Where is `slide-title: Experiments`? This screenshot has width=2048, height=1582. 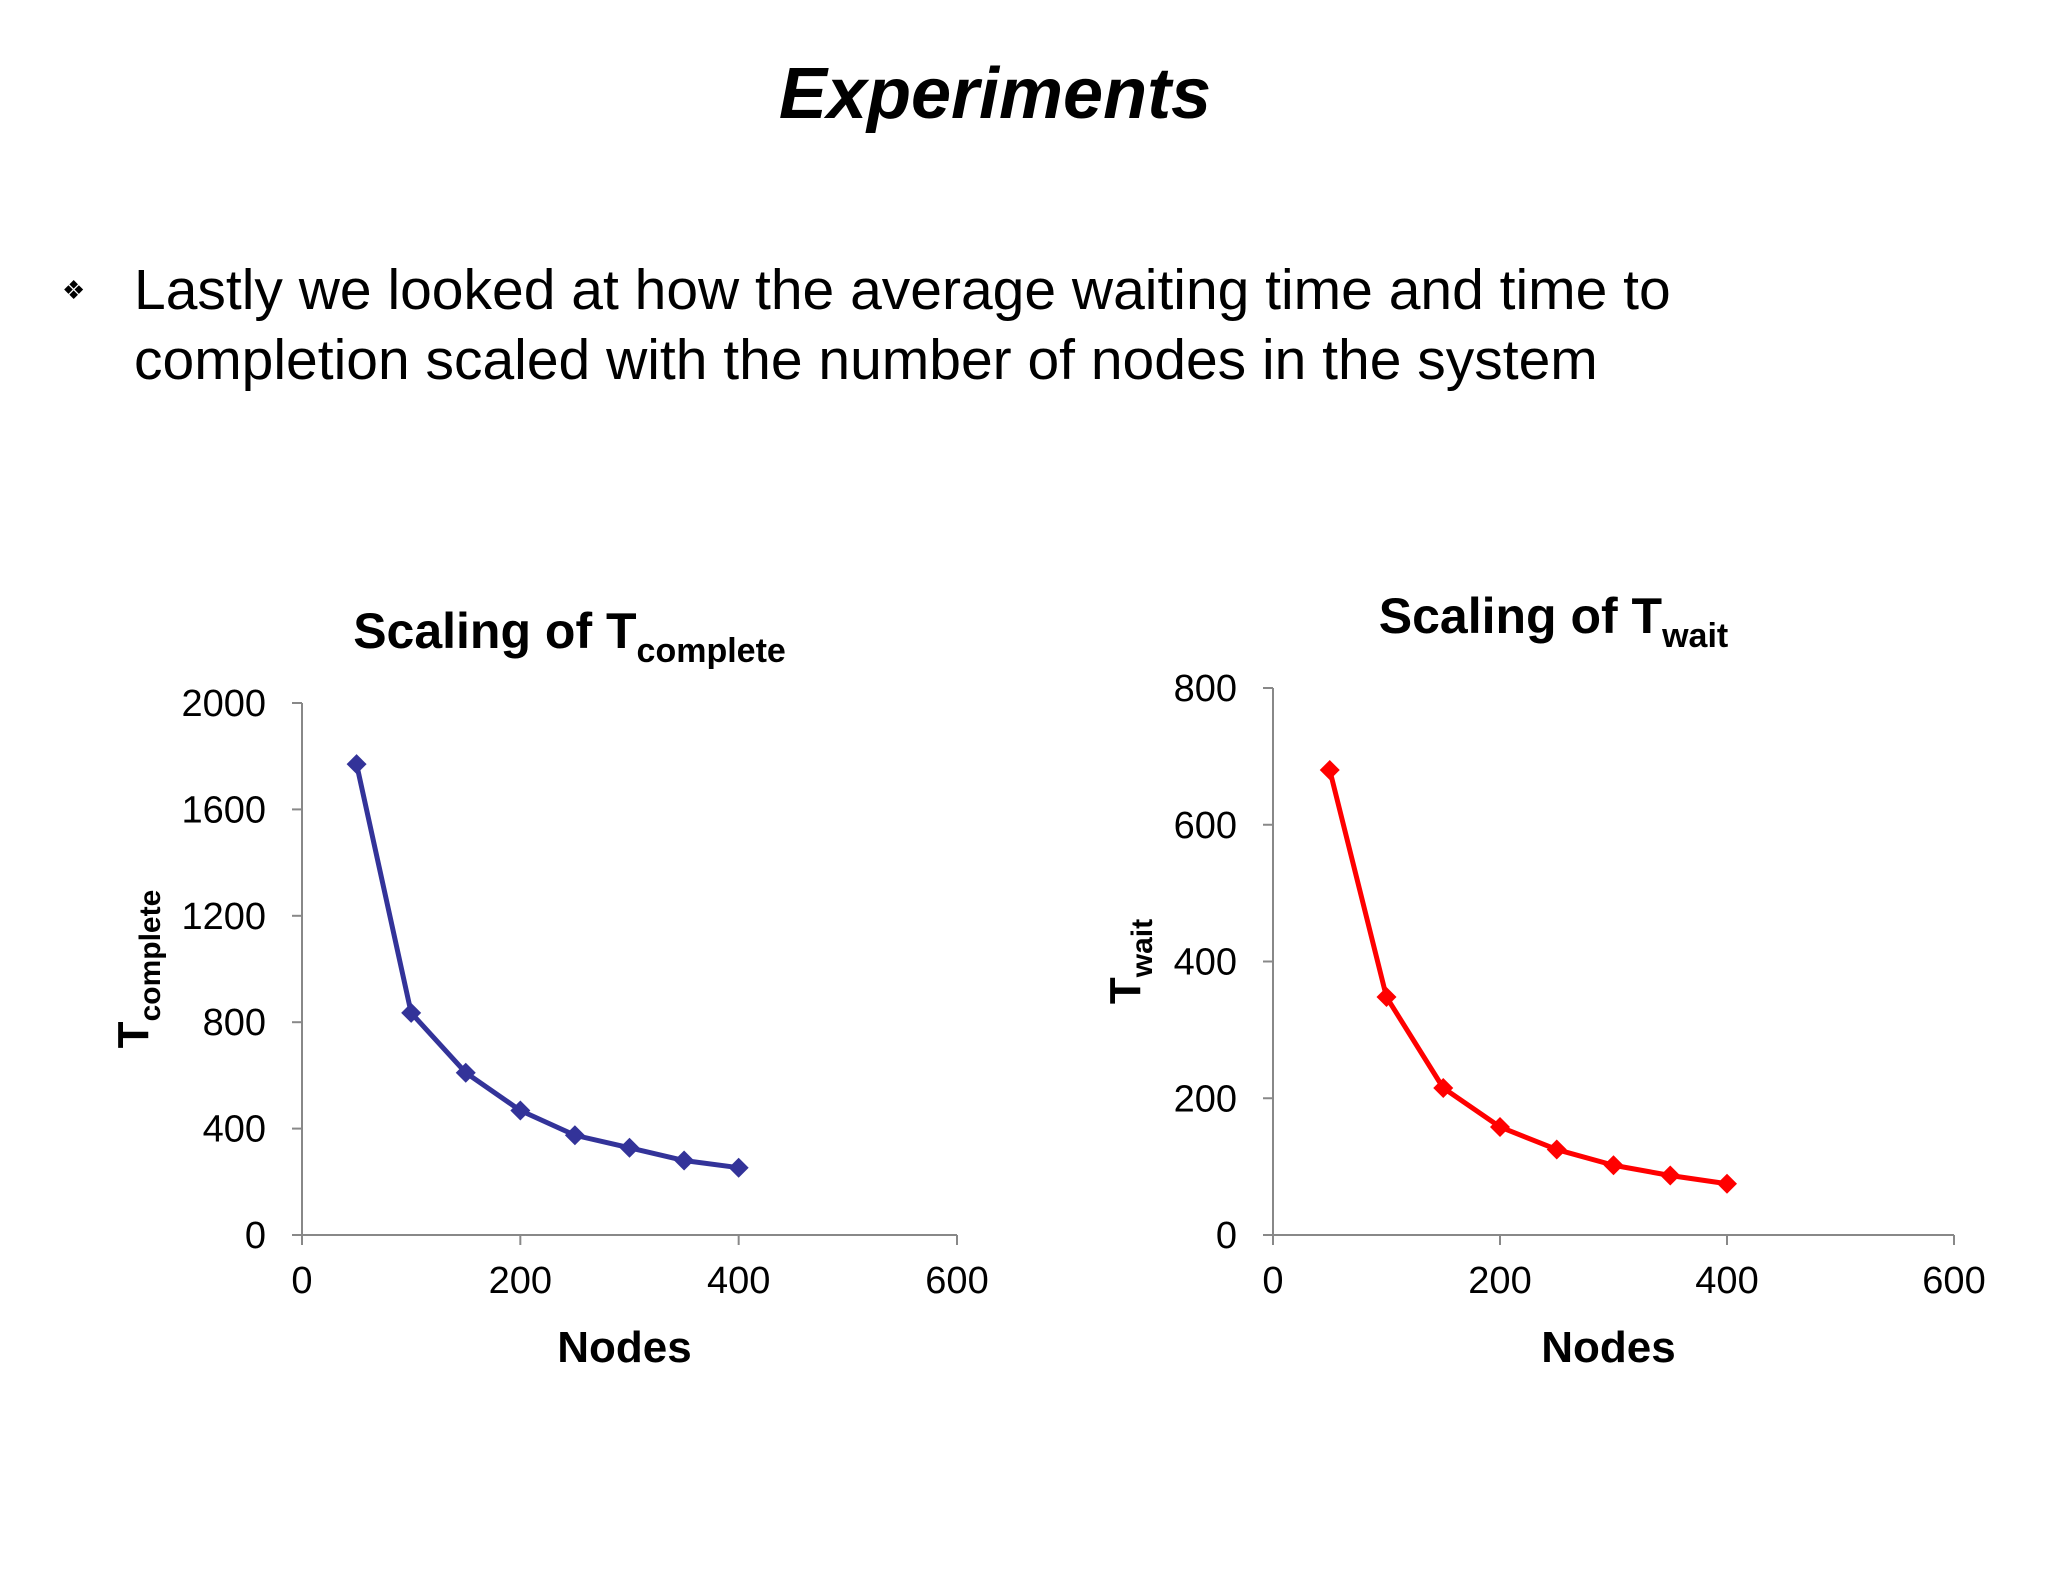
slide-title: Experiments is located at coordinates (995, 94).